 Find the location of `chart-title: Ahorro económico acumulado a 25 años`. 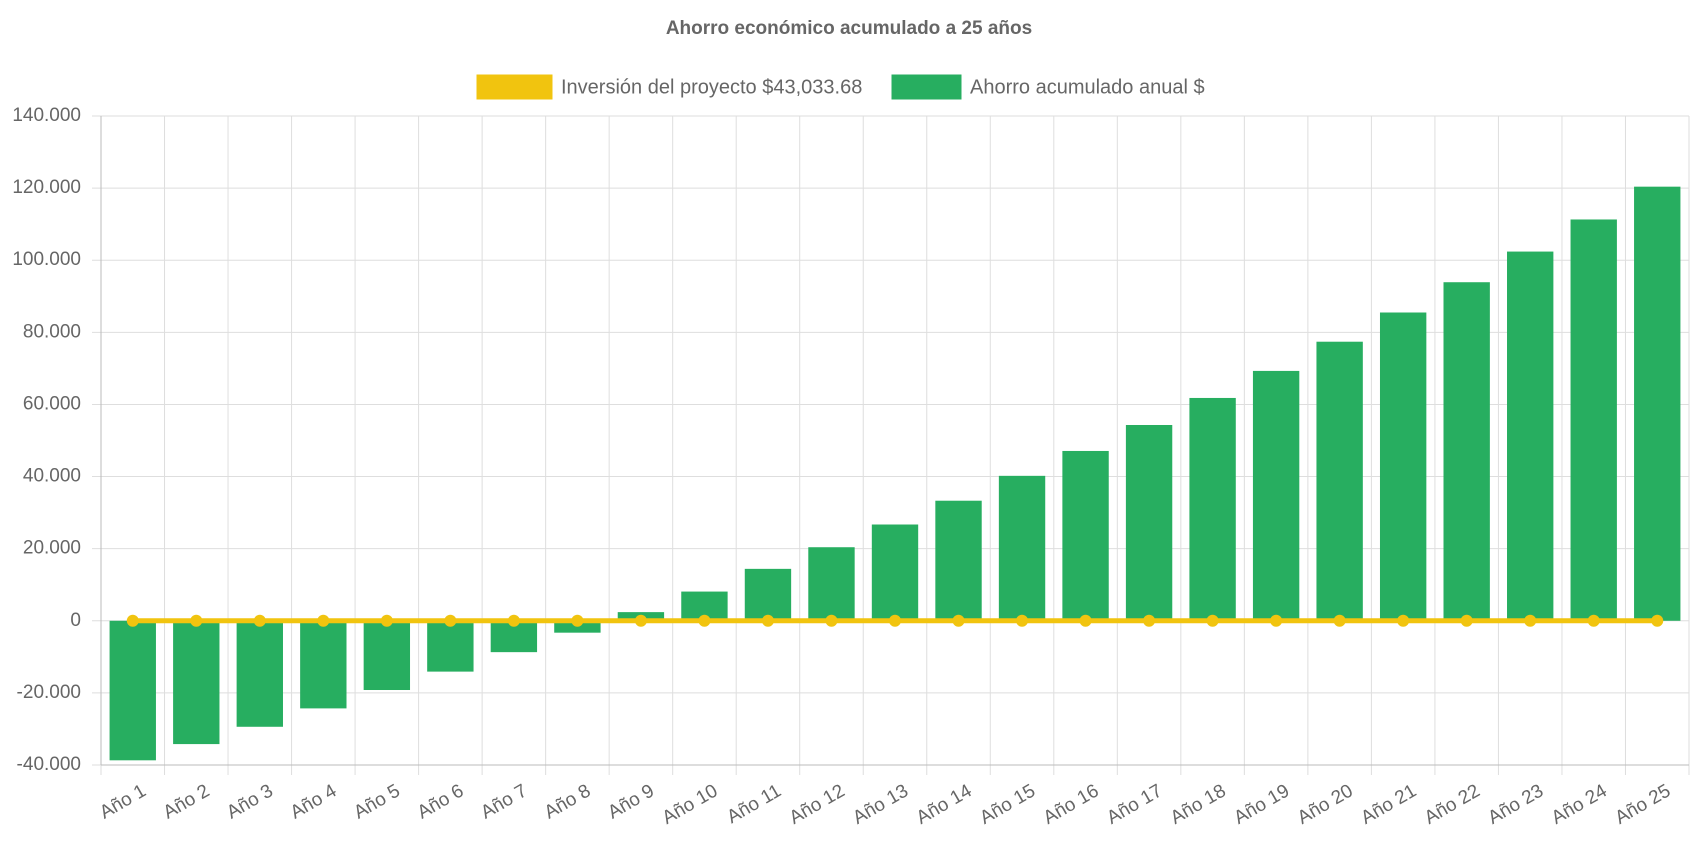

chart-title: Ahorro económico acumulado a 25 años is located at coordinates (849, 28).